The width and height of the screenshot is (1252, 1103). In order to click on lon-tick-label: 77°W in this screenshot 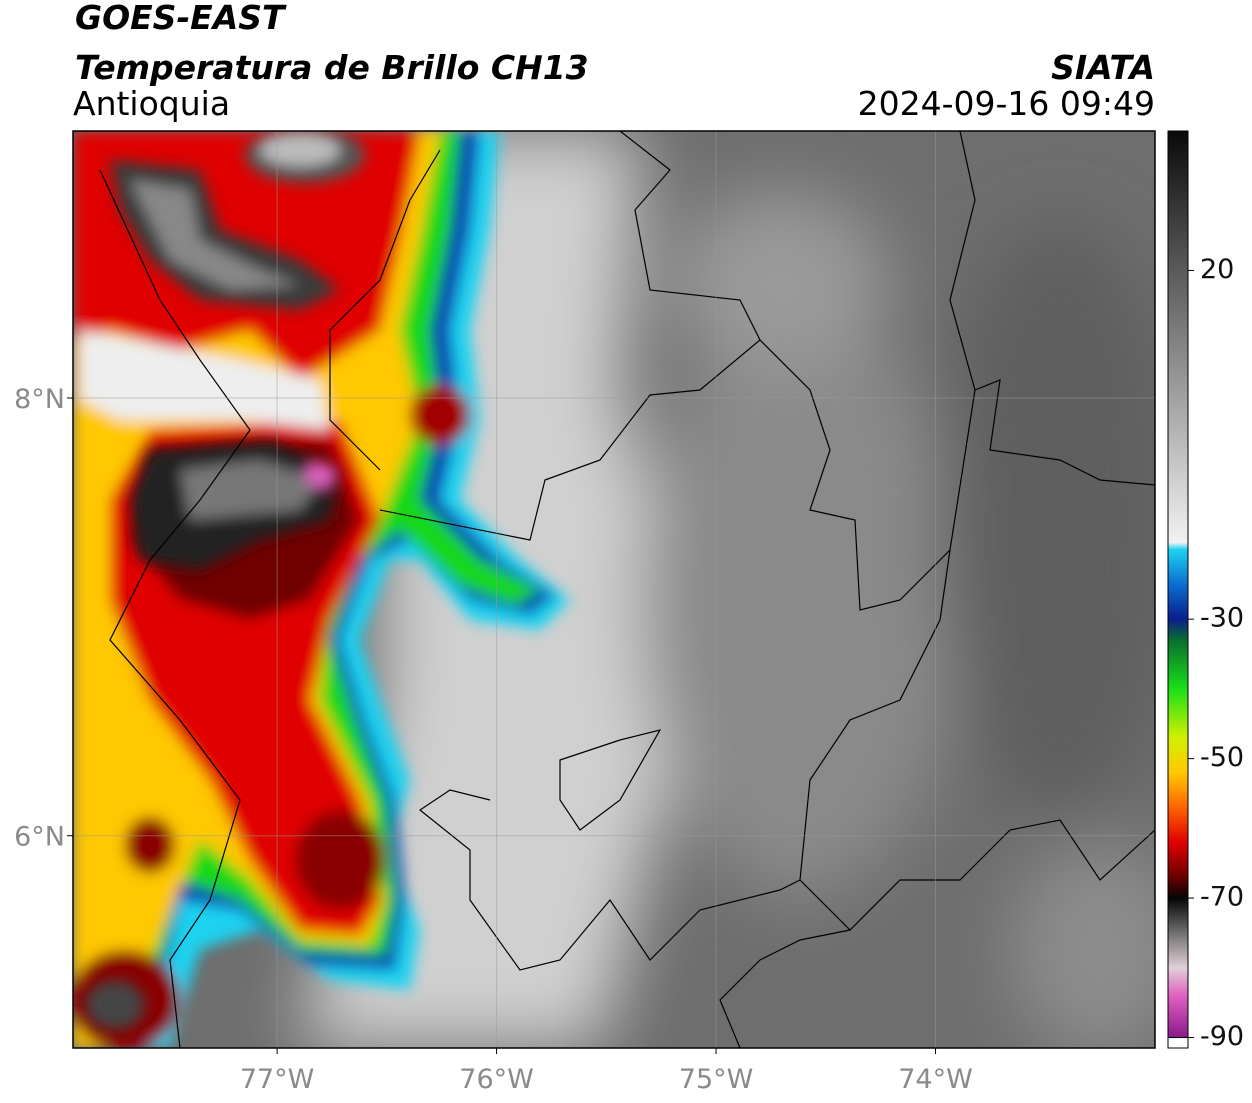, I will do `click(277, 1079)`.